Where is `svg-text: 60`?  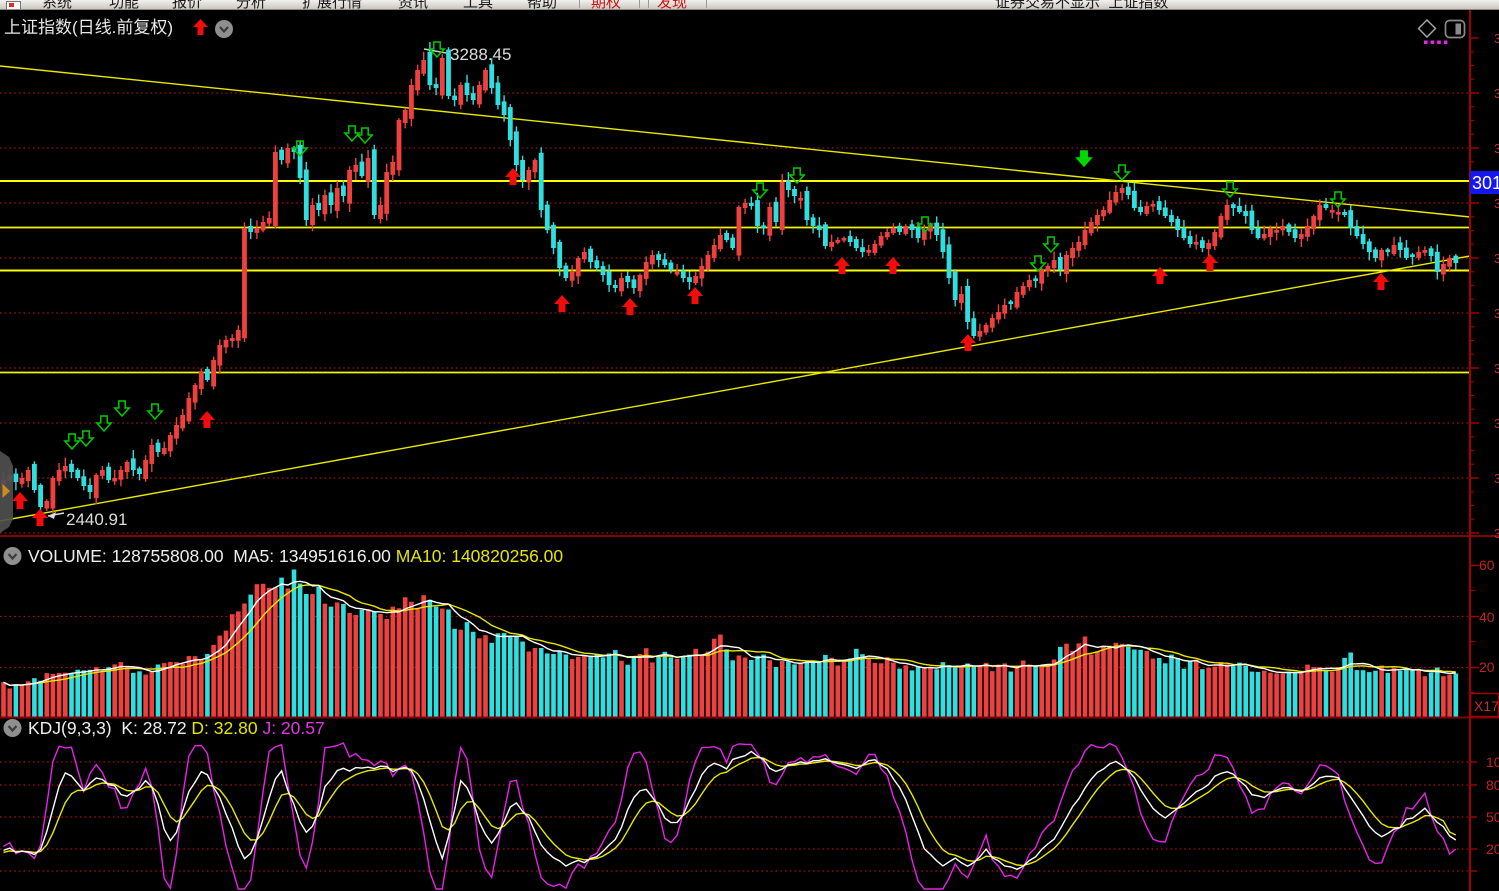
svg-text: 60 is located at coordinates (1487, 565).